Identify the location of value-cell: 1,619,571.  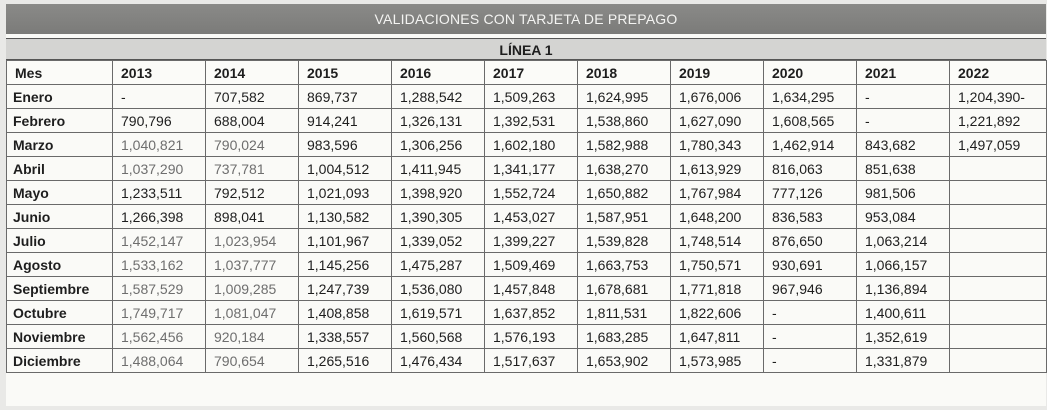
(438, 312).